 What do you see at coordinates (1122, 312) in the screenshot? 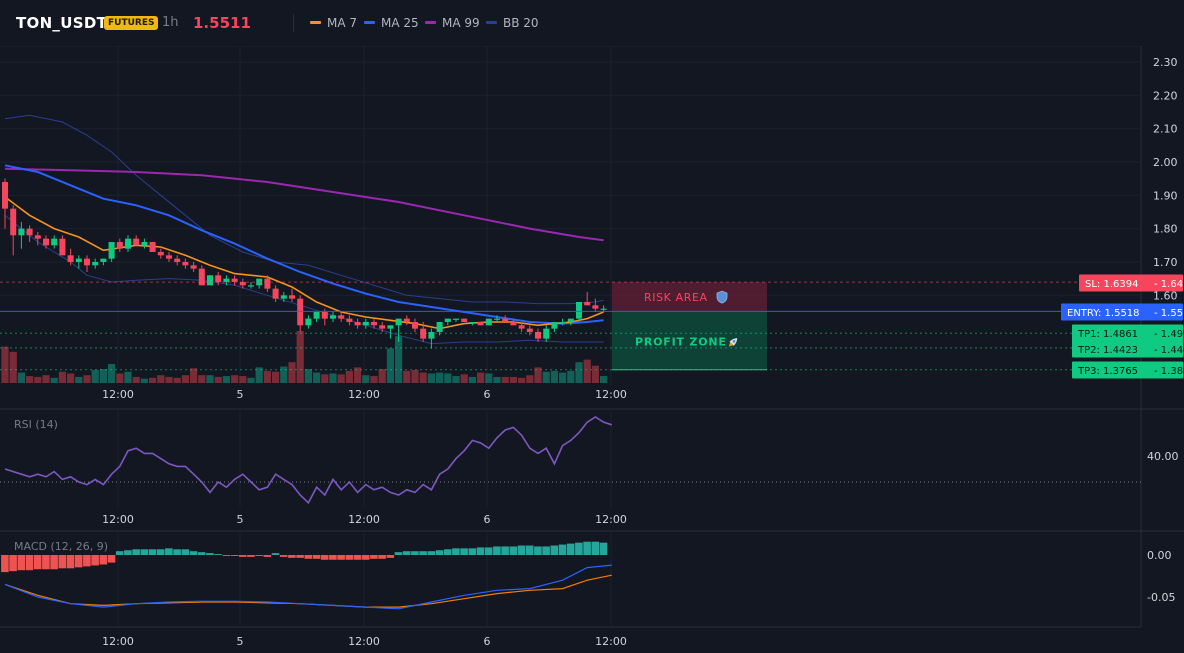
I see `entry-tag` at bounding box center [1122, 312].